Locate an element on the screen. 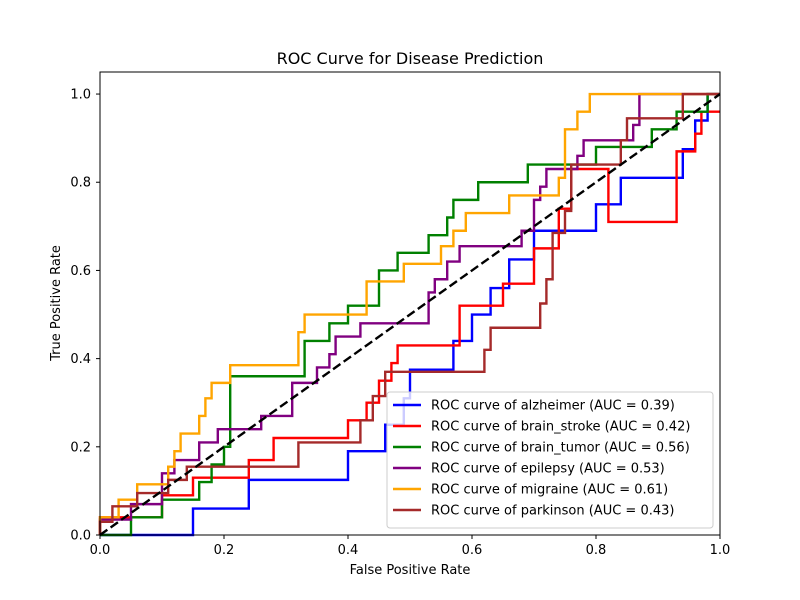 The image size is (800, 600). legend-box is located at coordinates (550, 460).